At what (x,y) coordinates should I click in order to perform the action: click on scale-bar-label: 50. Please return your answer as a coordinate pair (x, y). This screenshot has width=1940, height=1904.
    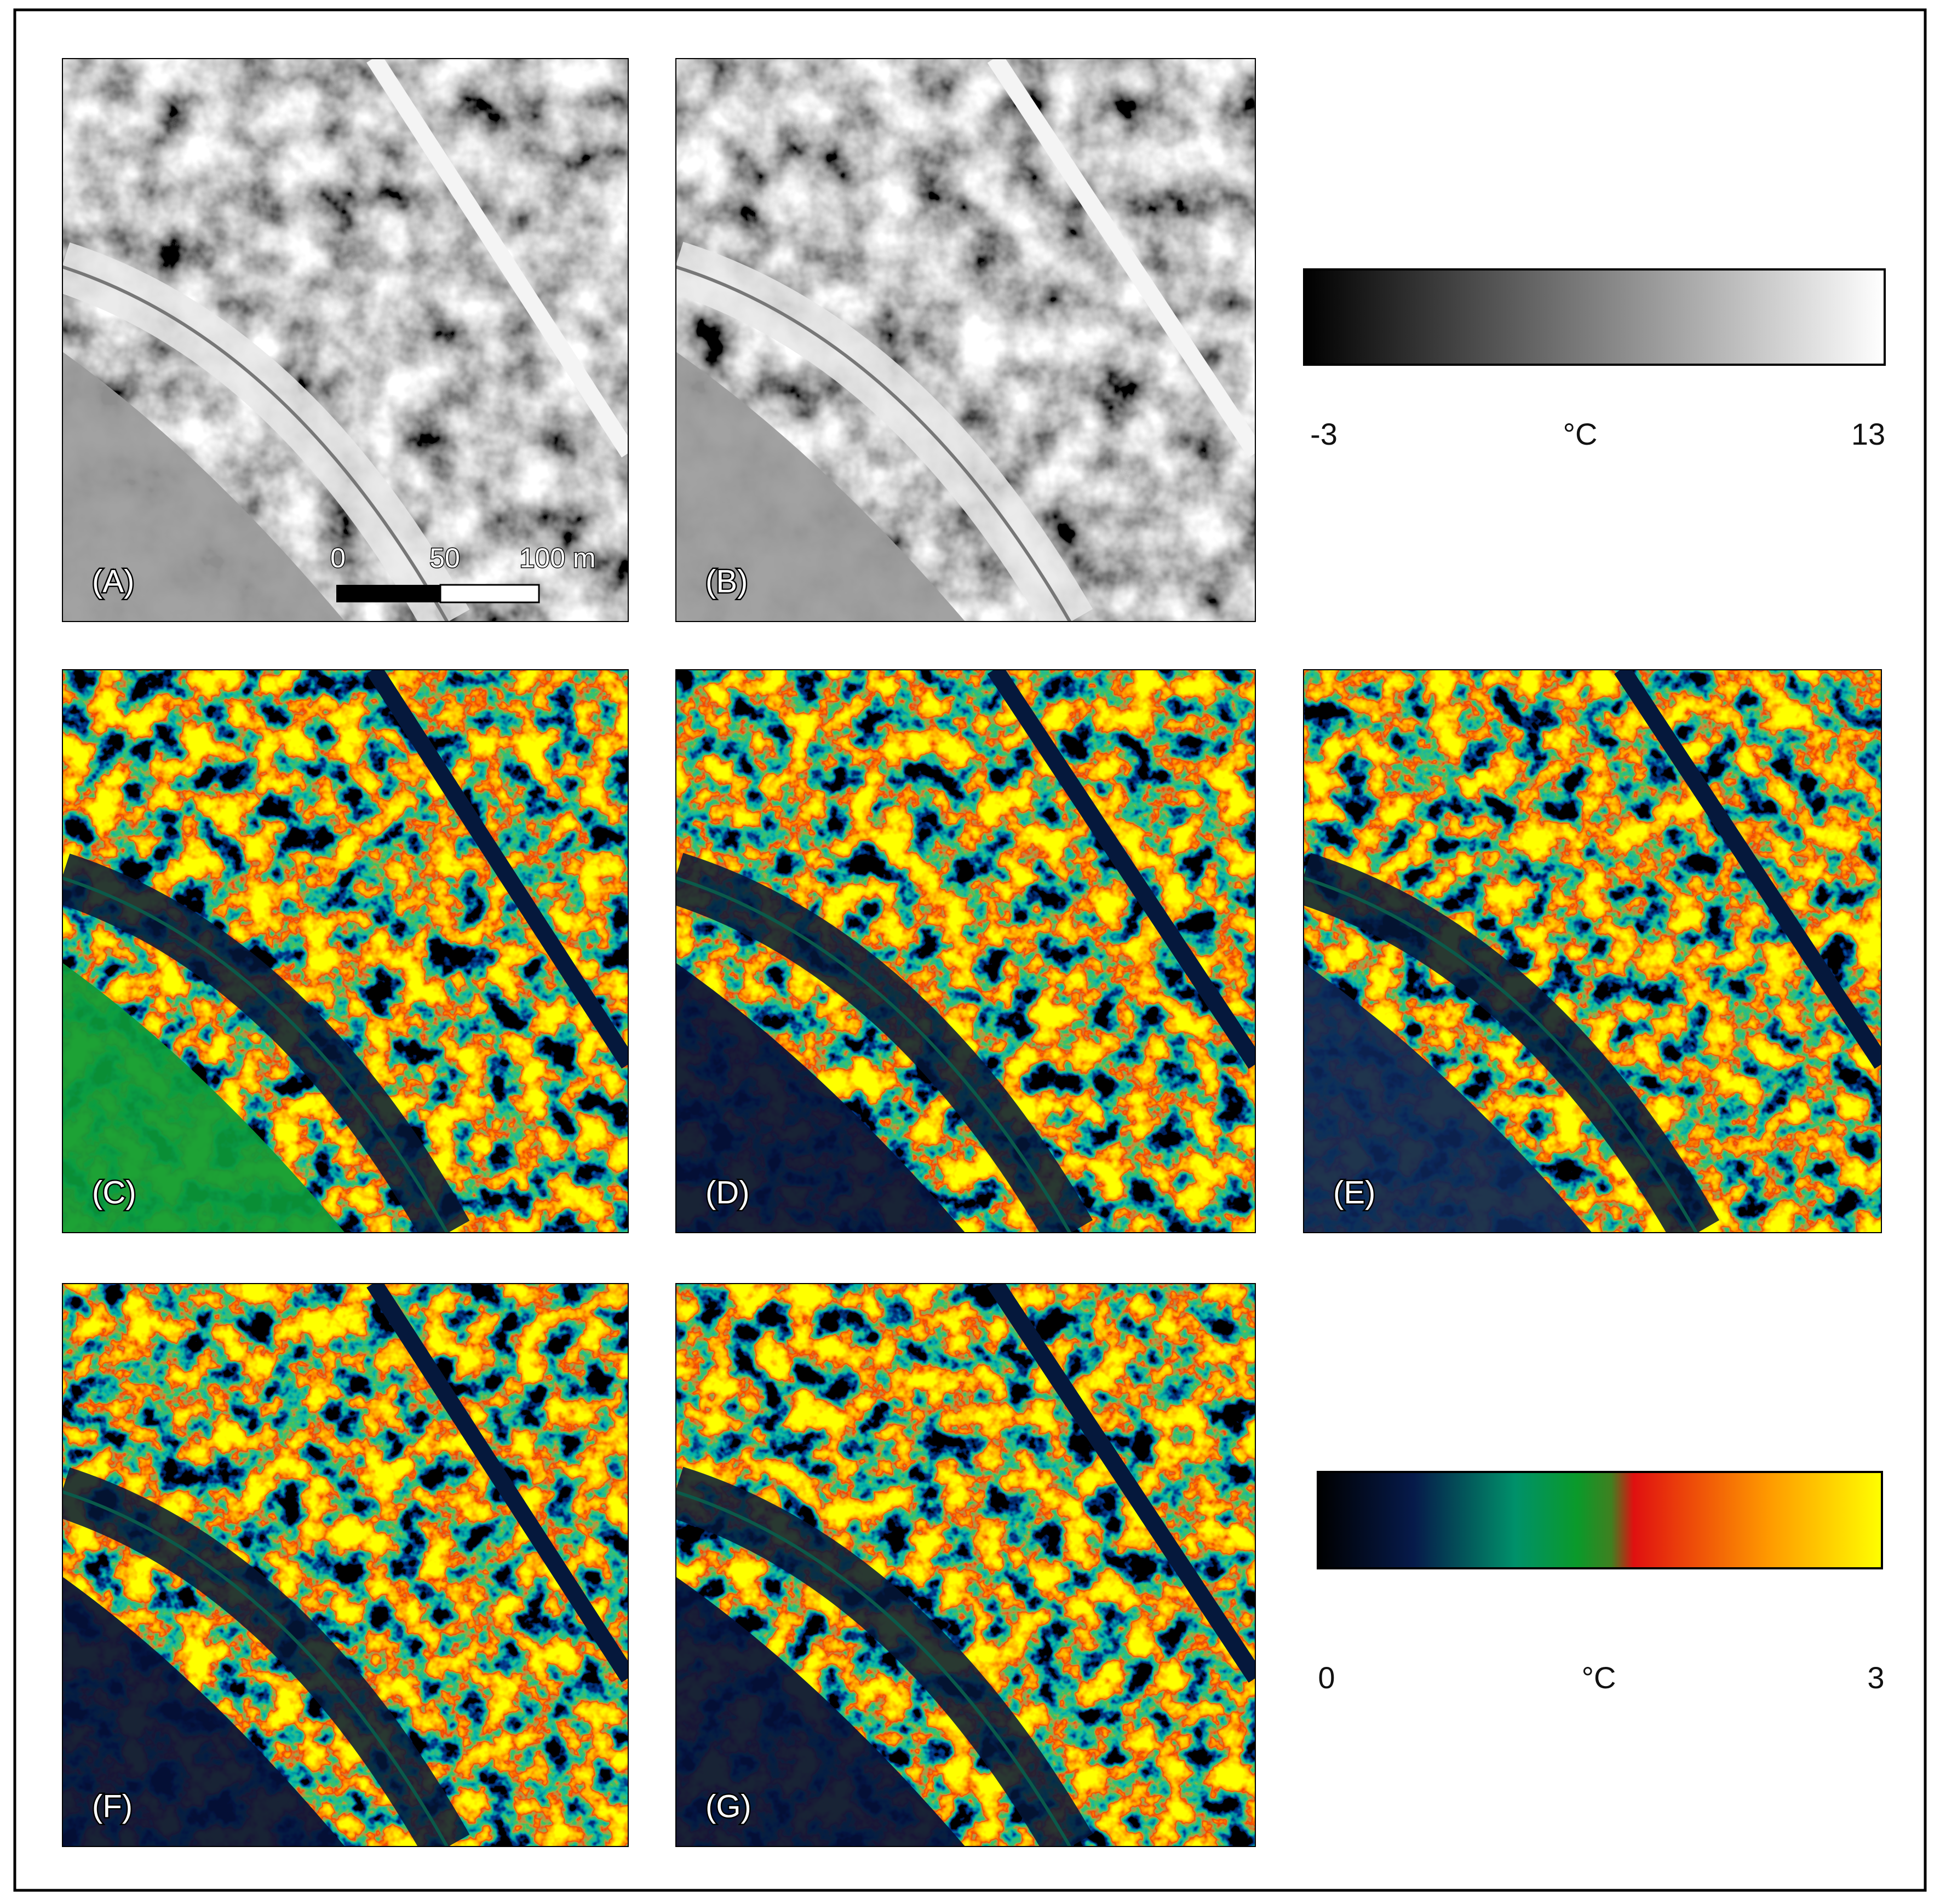
    Looking at the image, I should click on (444, 558).